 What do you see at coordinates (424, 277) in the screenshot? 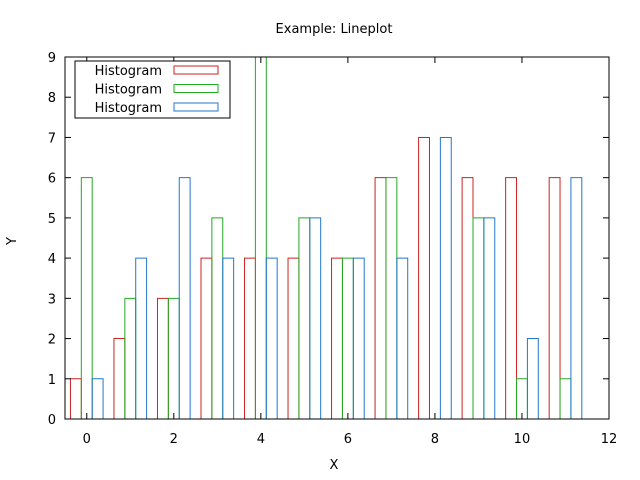
I see `bar-series1-x8` at bounding box center [424, 277].